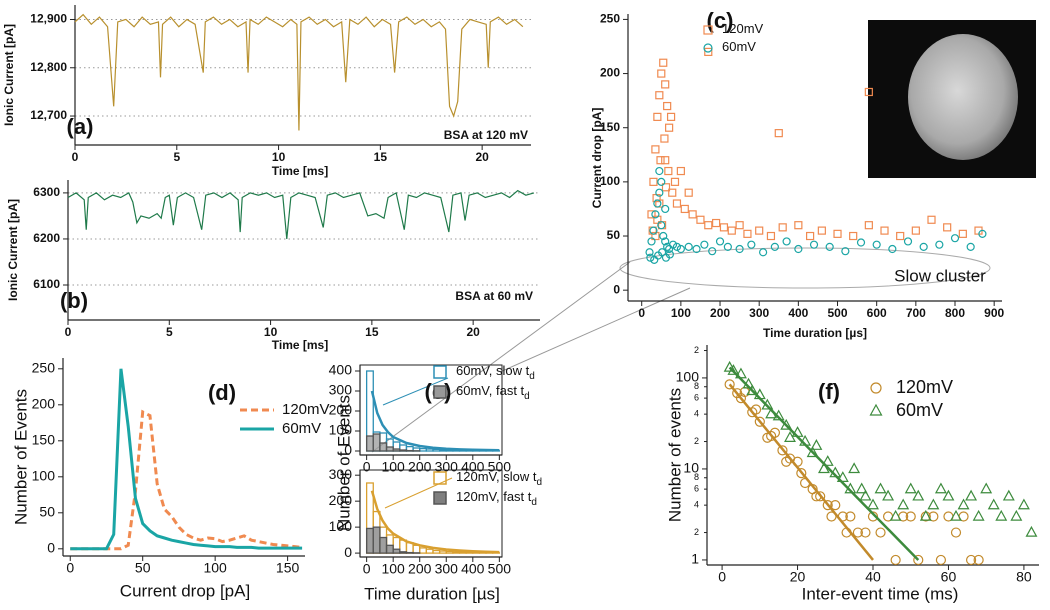 The height and width of the screenshot is (610, 1050). Describe the element at coordinates (48, 115) in the screenshot. I see `y-tick-label: 12,700` at that location.